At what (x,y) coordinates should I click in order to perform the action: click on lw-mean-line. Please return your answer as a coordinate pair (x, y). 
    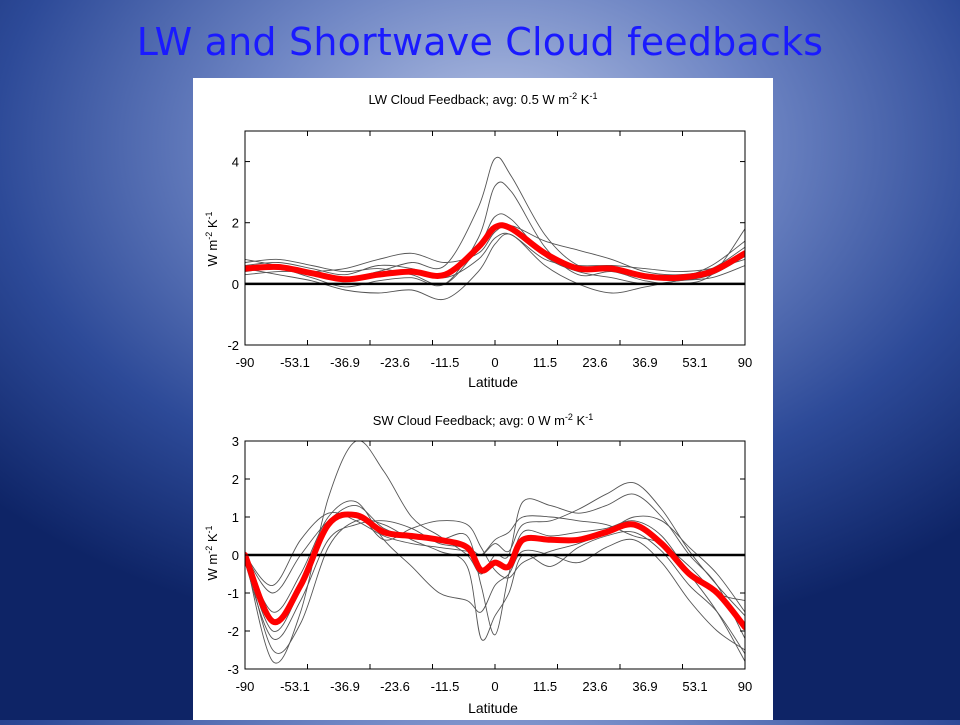
    Looking at the image, I should click on (495, 252).